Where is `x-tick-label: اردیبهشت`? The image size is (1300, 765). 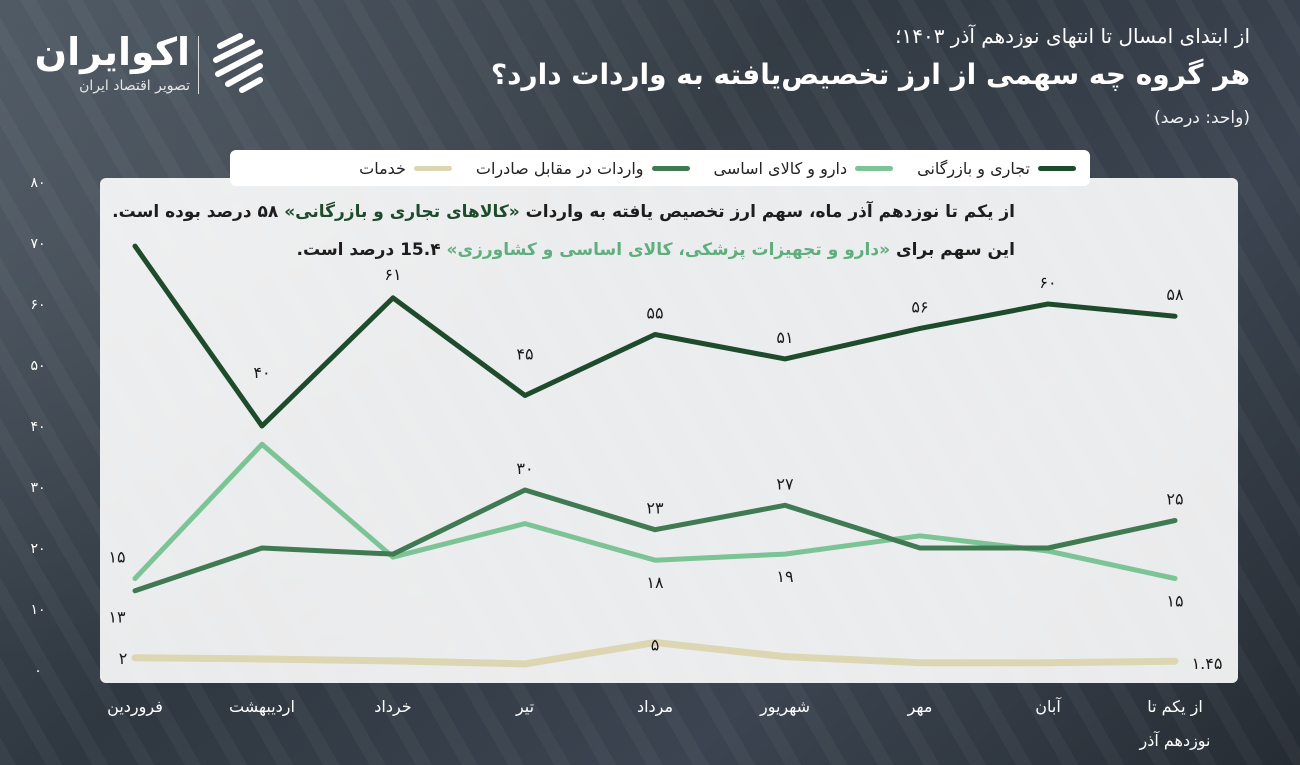
x-tick-label: اردیبهشت is located at coordinates (262, 707).